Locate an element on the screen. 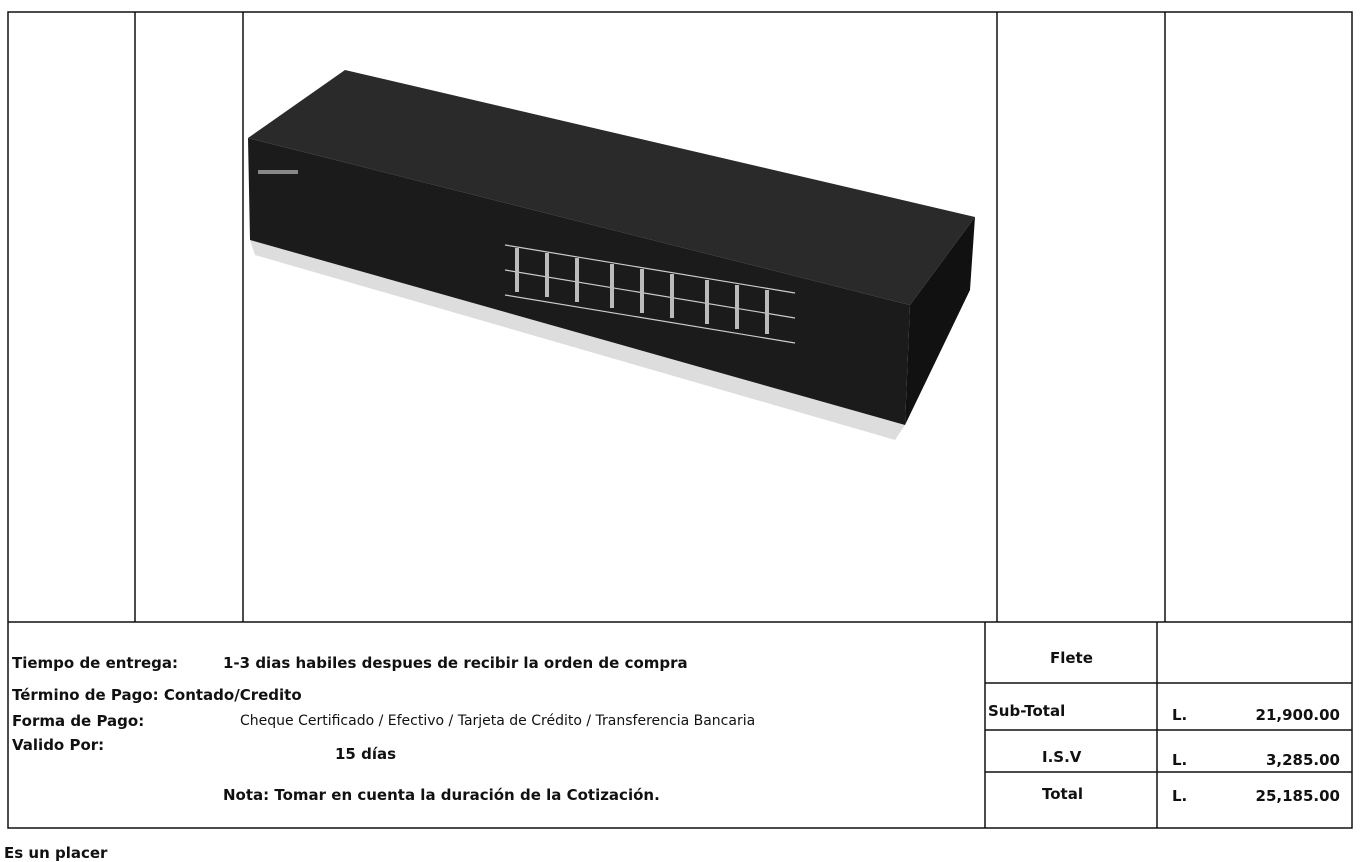 The width and height of the screenshot is (1362, 862). valid-label: Valido Por: is located at coordinates (58, 745).